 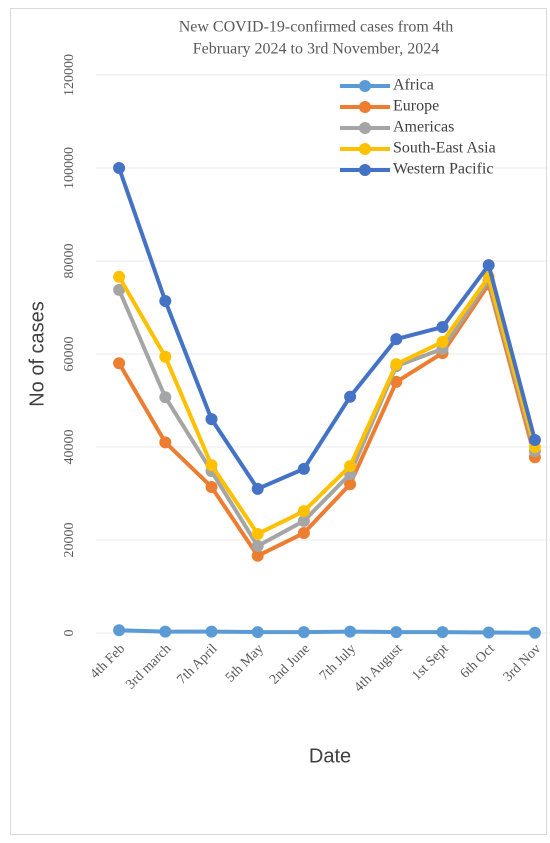 What do you see at coordinates (69, 633) in the screenshot?
I see `y-tick-label: 0` at bounding box center [69, 633].